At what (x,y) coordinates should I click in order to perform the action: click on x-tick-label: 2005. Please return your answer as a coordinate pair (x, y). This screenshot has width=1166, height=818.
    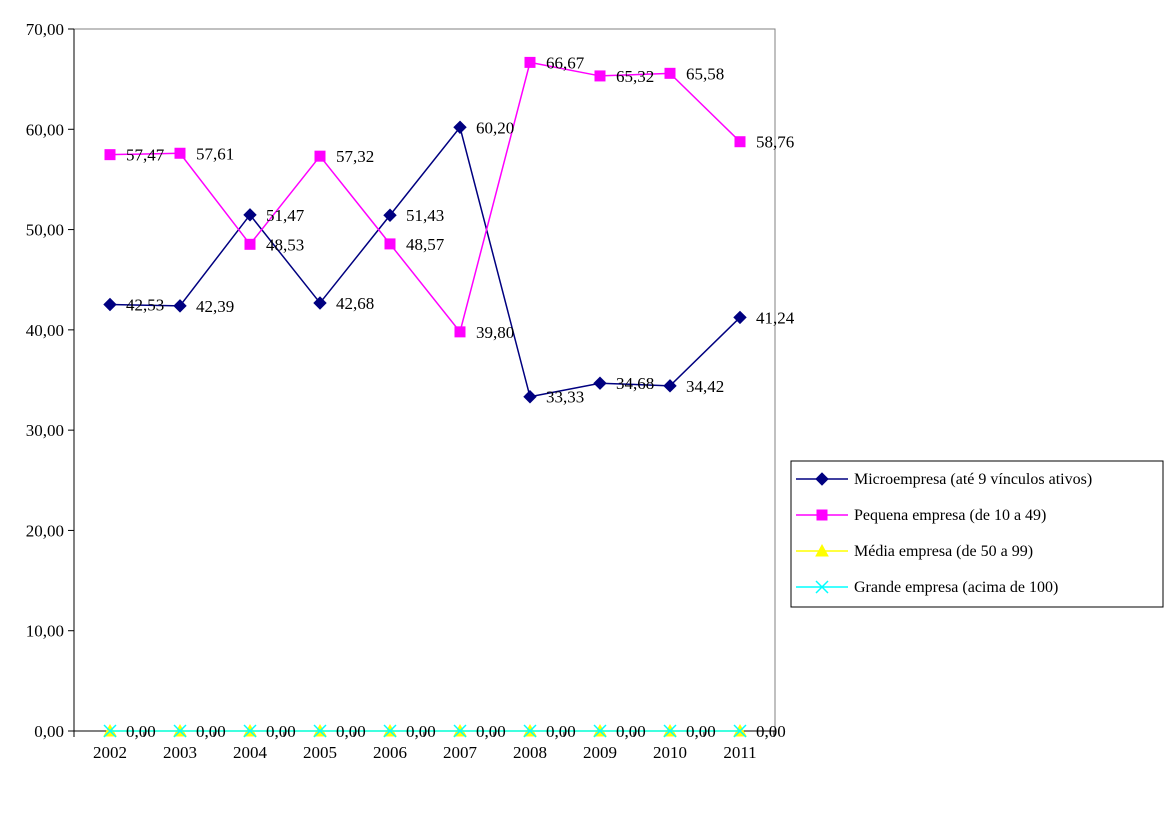
    Looking at the image, I should click on (320, 752).